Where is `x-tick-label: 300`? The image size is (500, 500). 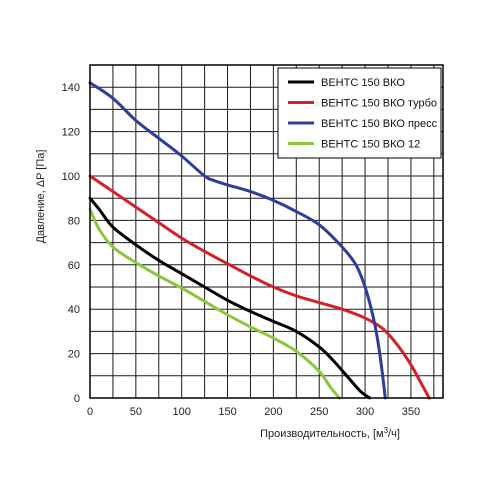
x-tick-label: 300 is located at coordinates (365, 412).